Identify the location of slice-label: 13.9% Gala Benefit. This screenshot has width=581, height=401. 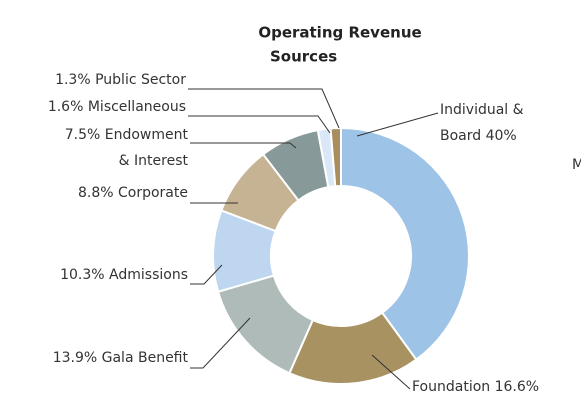
(121, 358).